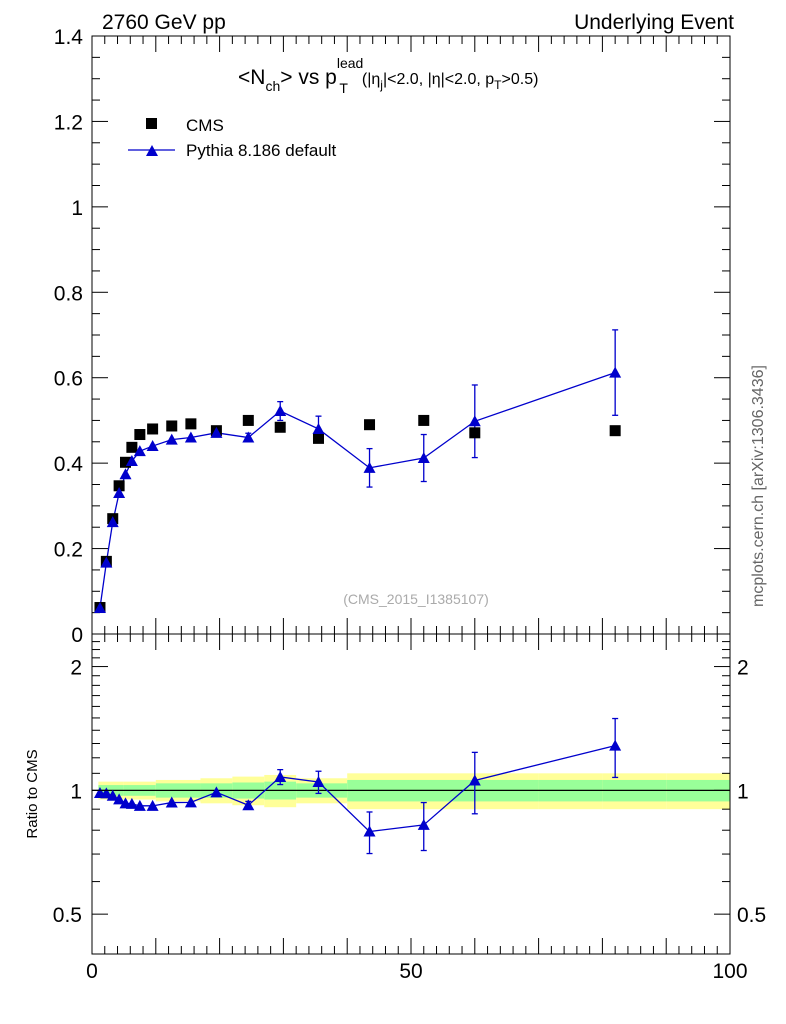 The height and width of the screenshot is (1024, 786). I want to click on legend-cms-marker, so click(151, 123).